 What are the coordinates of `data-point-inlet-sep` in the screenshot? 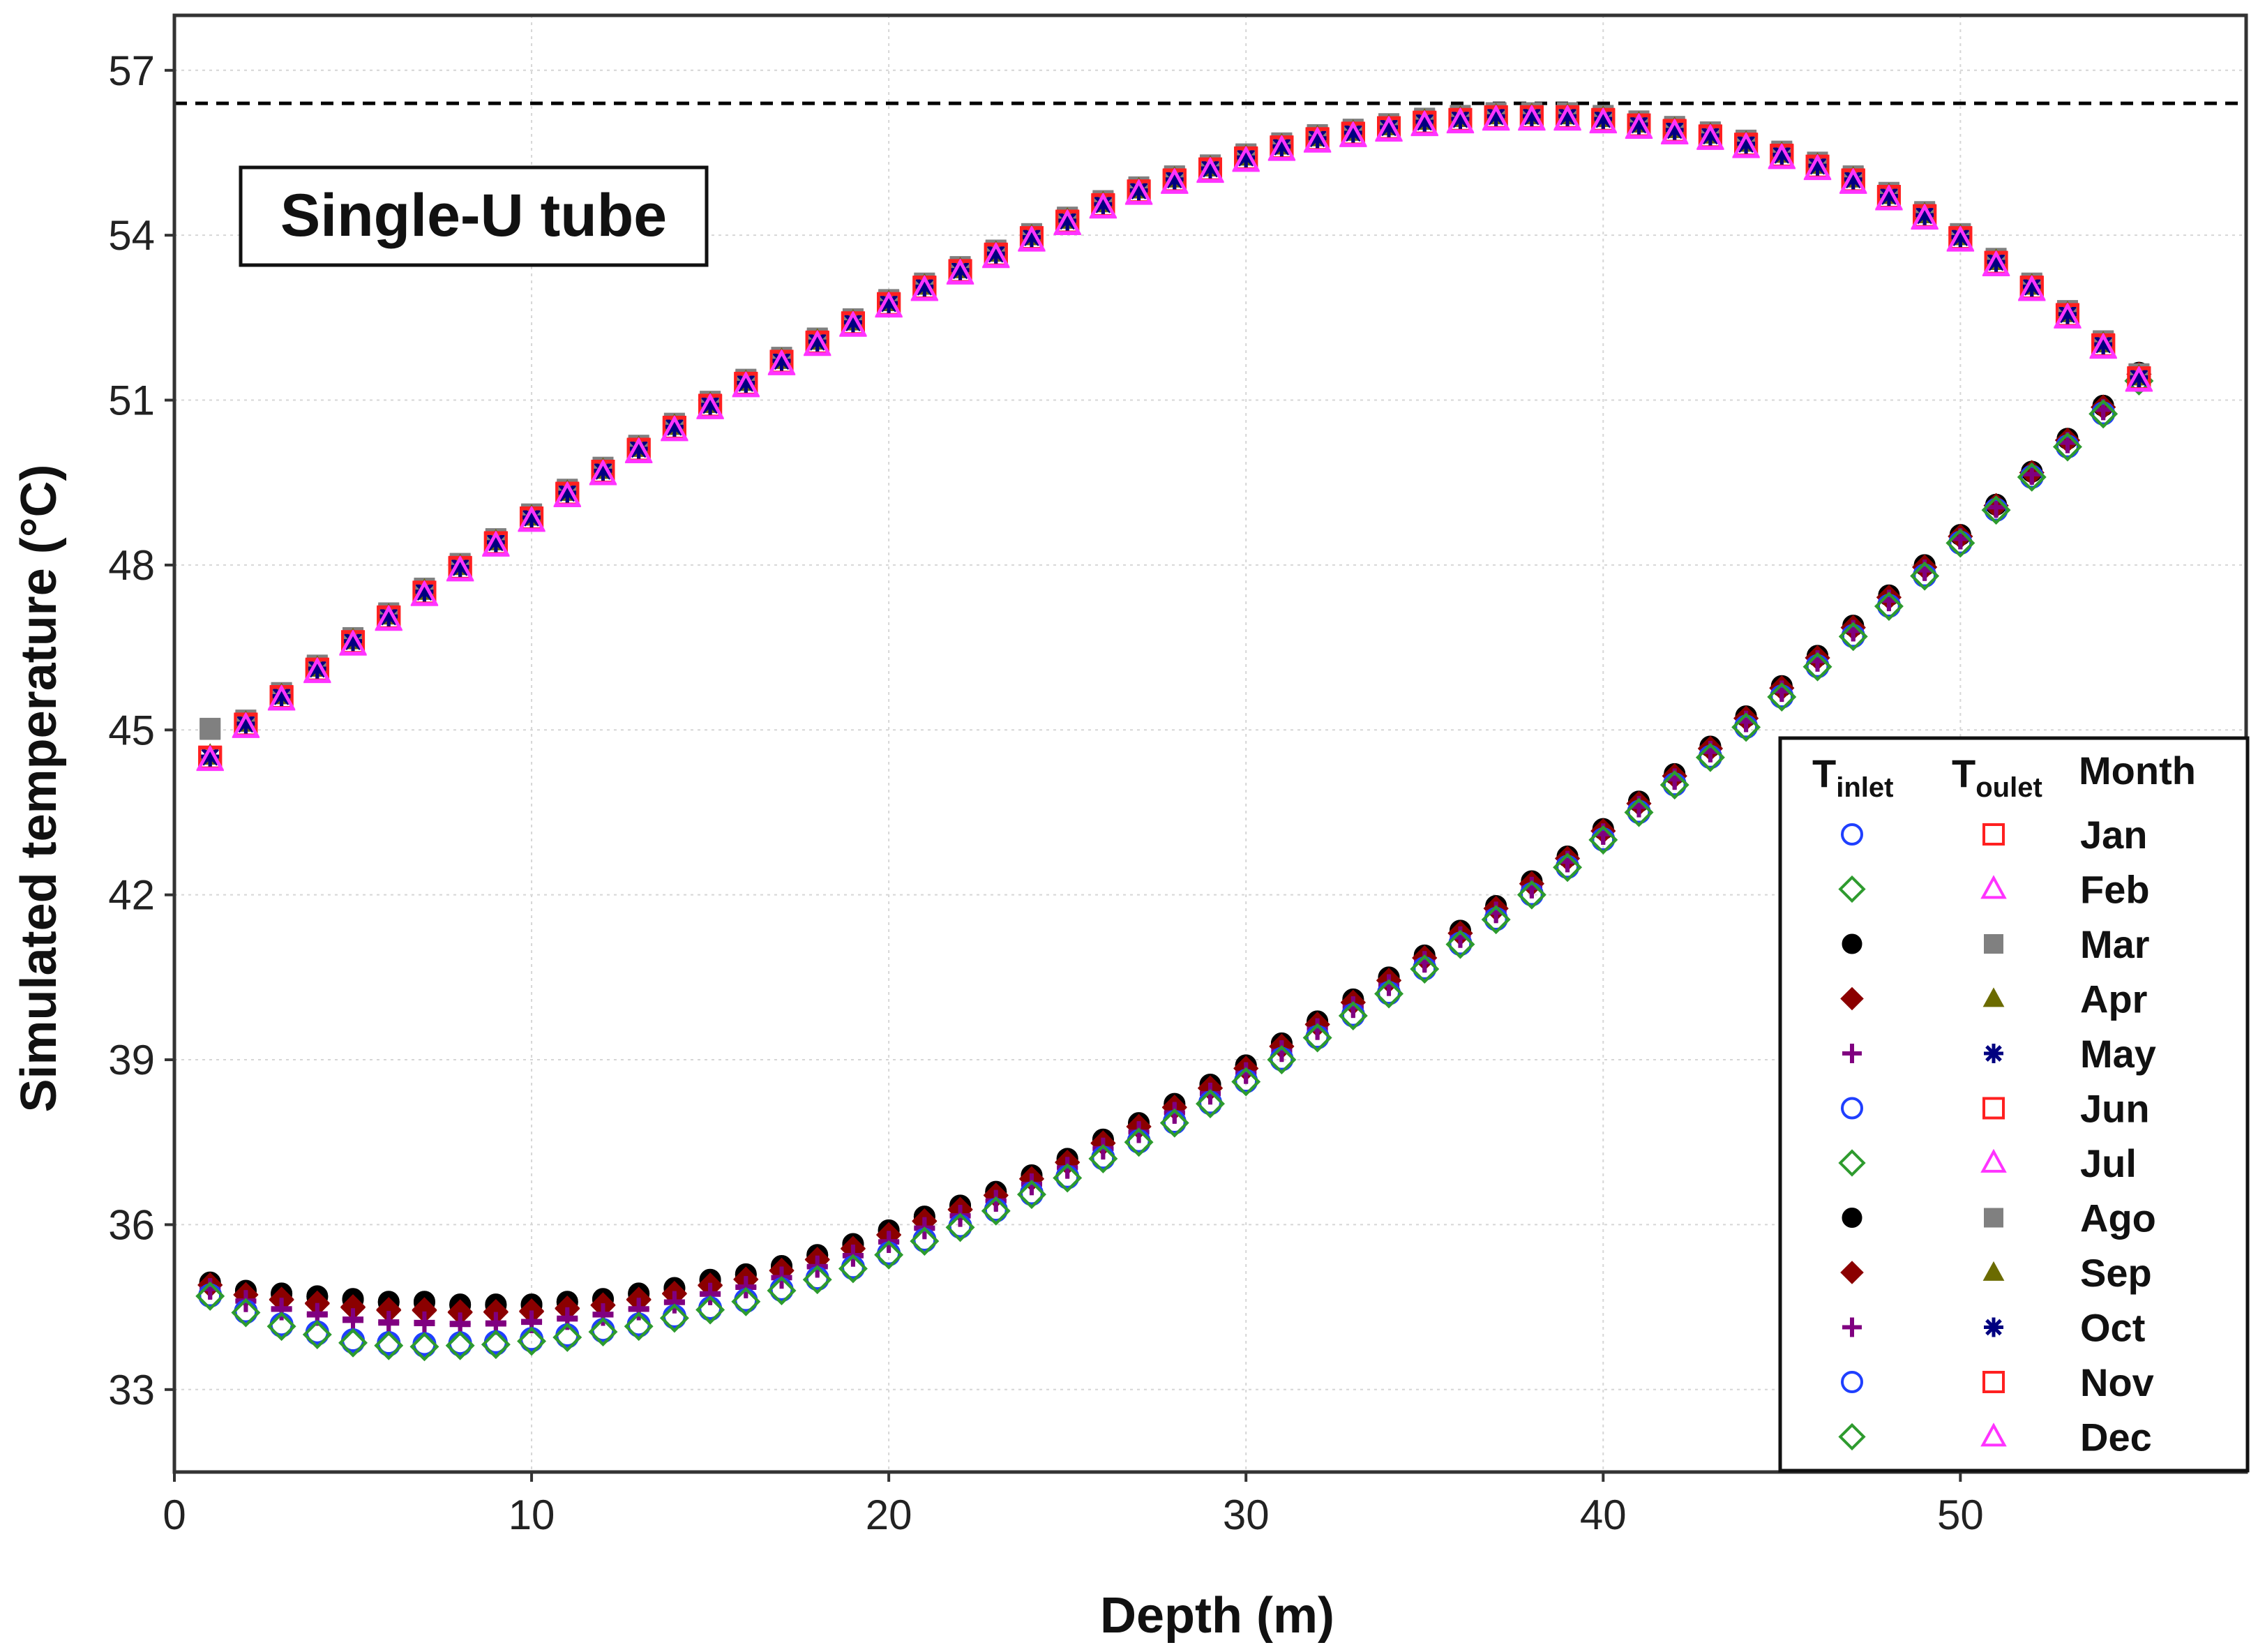 It's located at (389, 1310).